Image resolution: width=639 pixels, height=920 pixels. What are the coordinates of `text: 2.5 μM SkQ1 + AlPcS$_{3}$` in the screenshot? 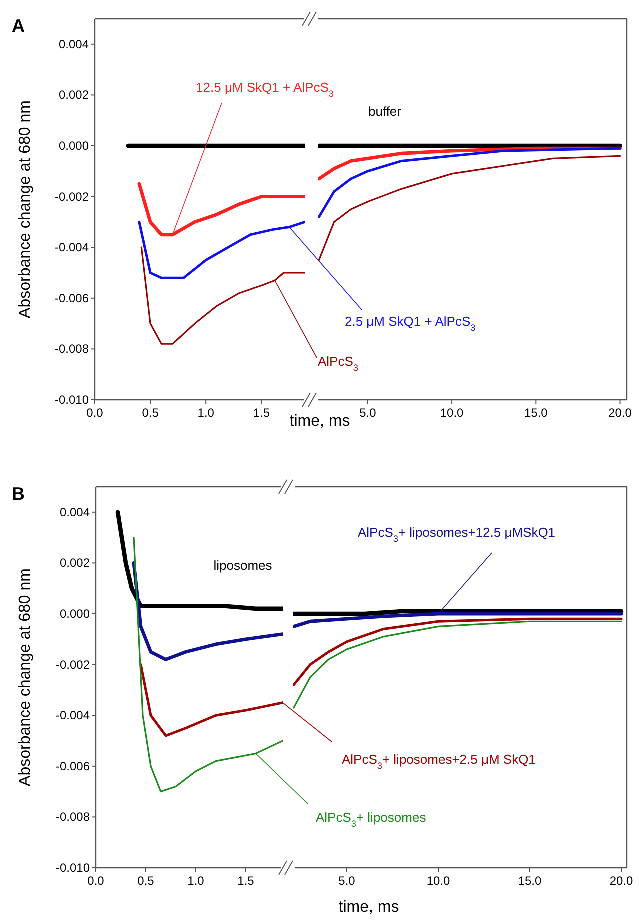 It's located at (410, 323).